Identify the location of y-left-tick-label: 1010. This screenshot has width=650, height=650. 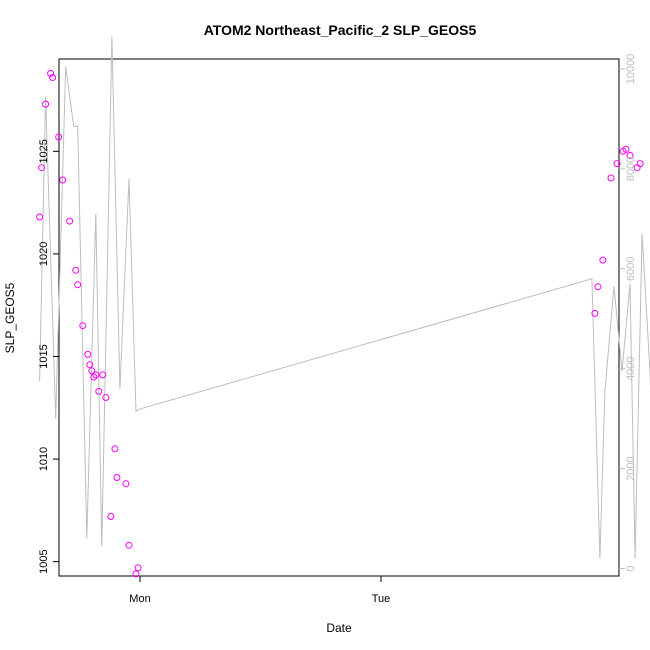
(44, 459).